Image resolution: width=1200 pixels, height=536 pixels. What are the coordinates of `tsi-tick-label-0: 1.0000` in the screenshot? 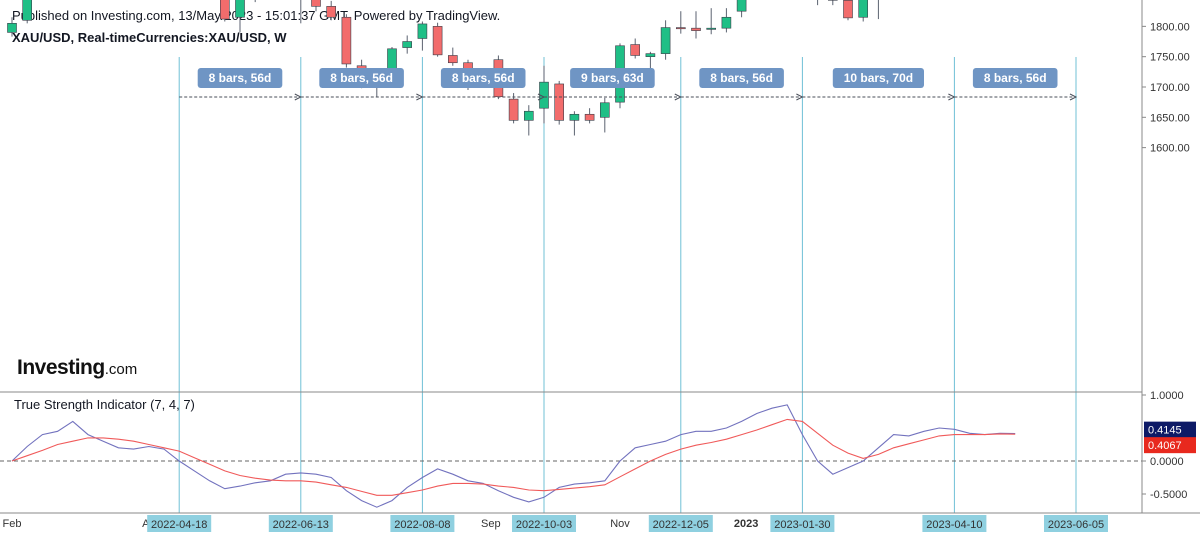 It's located at (1167, 396).